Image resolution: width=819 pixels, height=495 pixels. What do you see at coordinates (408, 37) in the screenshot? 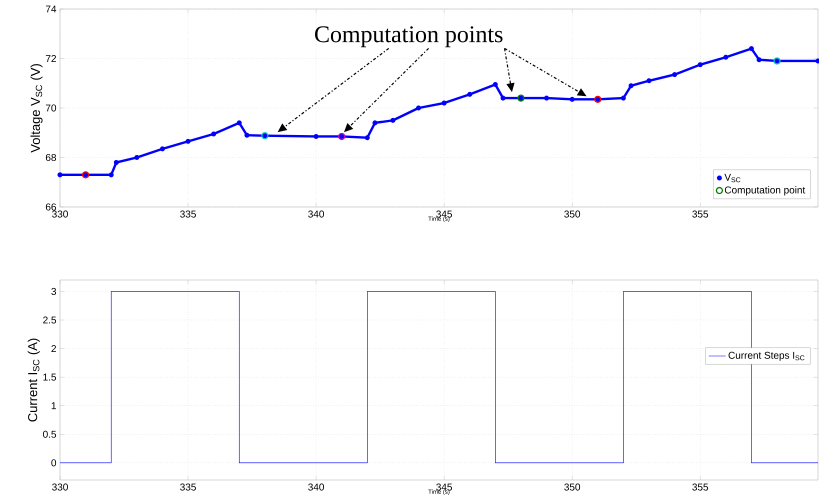
I see `annotation: Computation points` at bounding box center [408, 37].